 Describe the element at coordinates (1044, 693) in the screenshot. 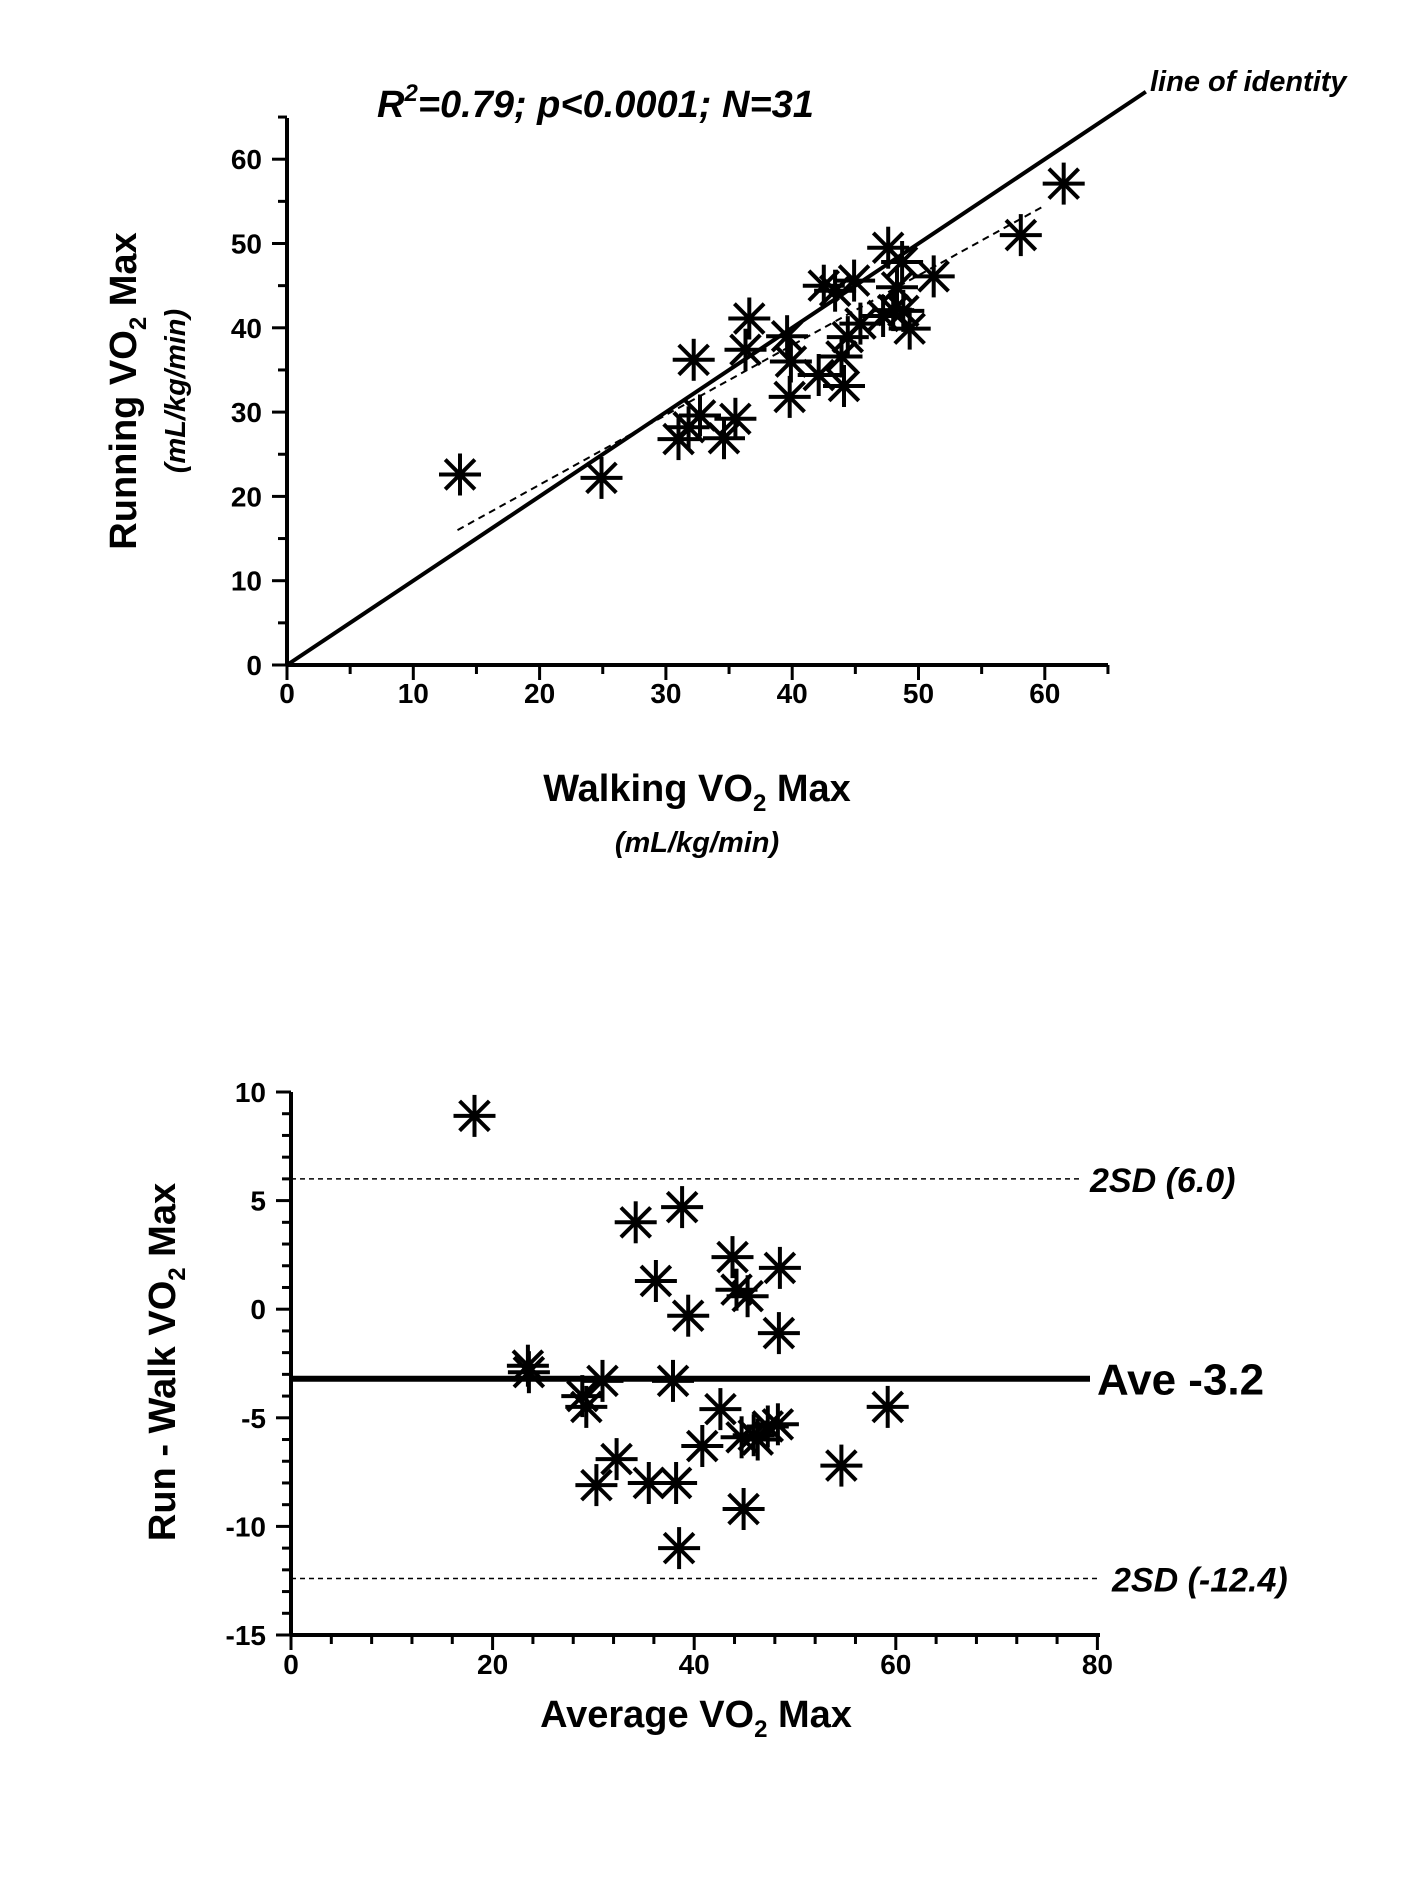

I see `top-x-tick-label: 60` at that location.